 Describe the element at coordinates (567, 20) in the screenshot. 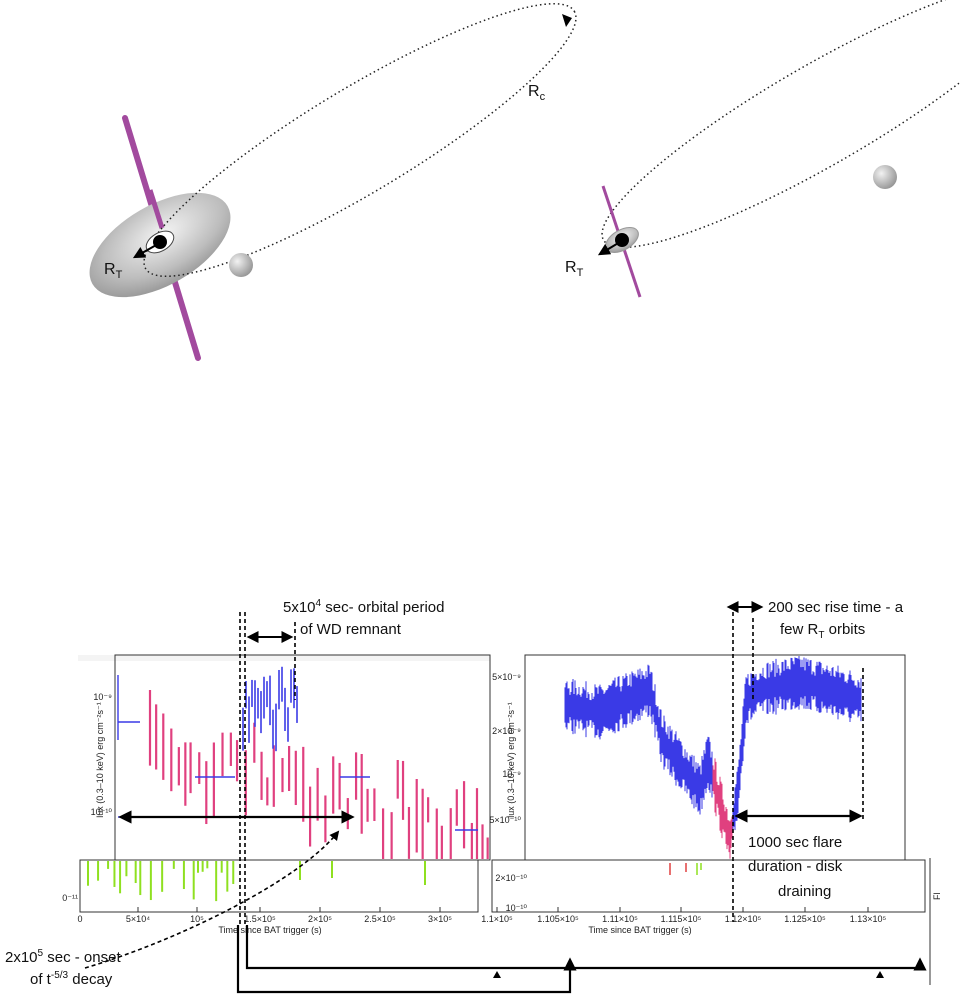

I see `arrowhead` at that location.